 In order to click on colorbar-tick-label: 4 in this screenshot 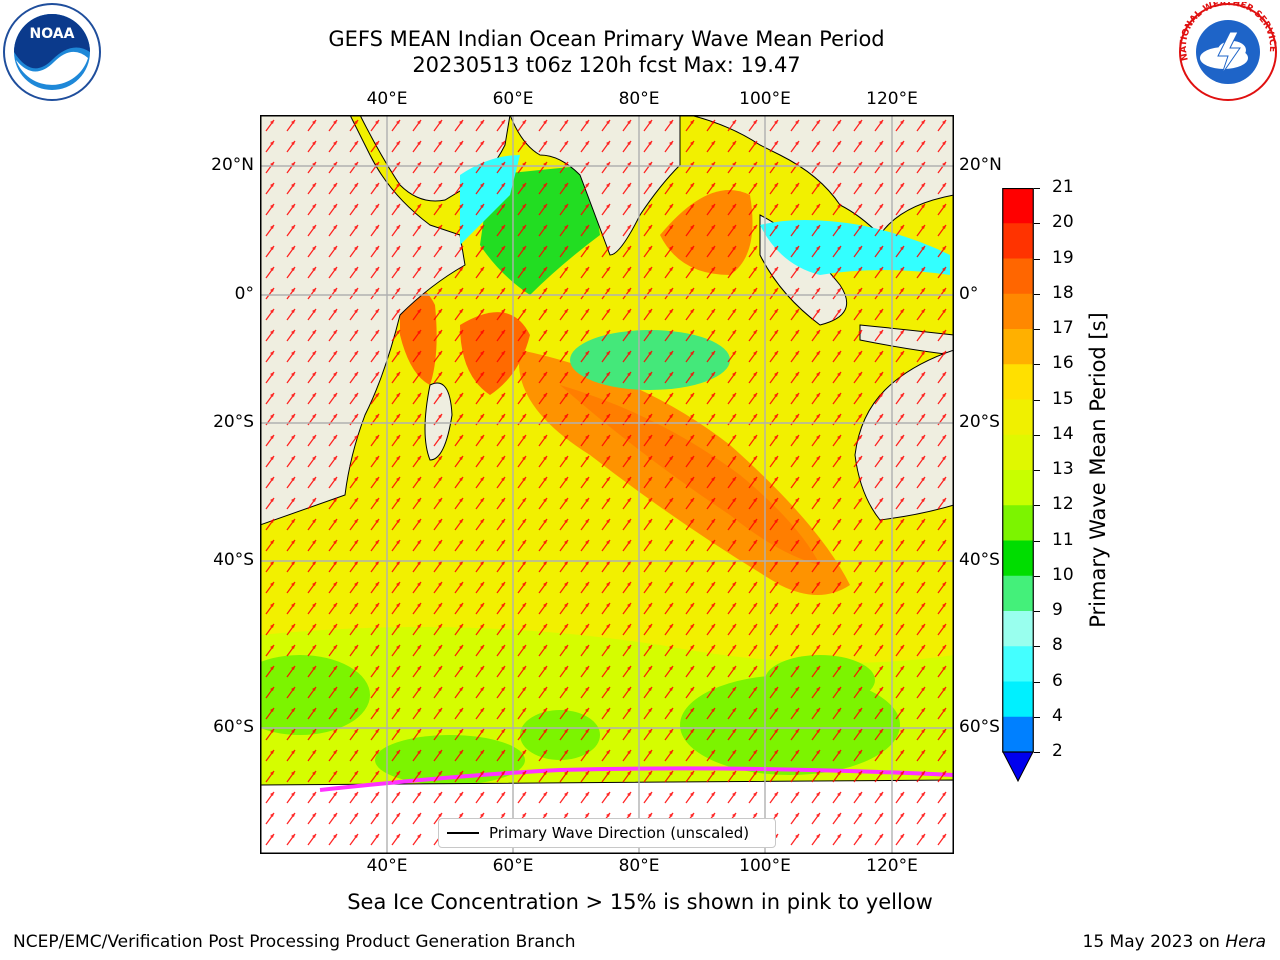, I will do `click(1057, 715)`.